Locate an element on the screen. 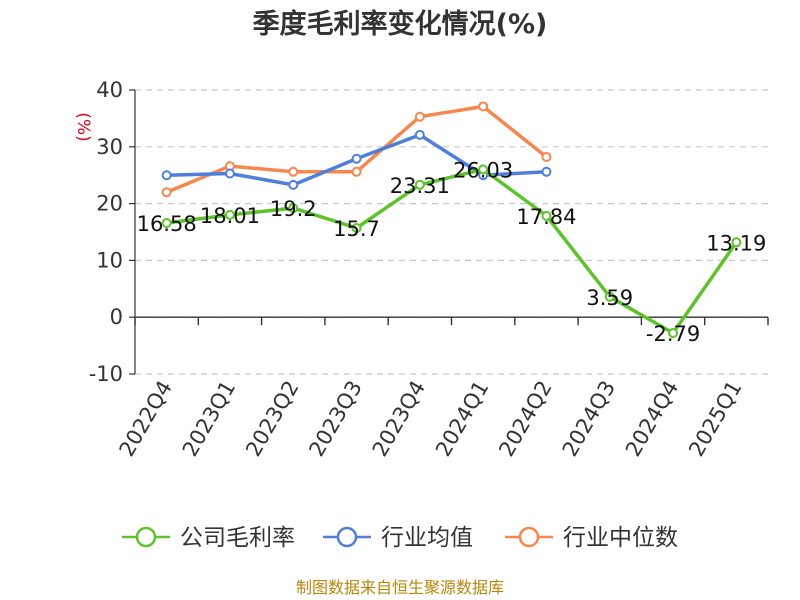 This screenshot has width=800, height=600. x-tick-label: 2024Q4 is located at coordinates (652, 419).